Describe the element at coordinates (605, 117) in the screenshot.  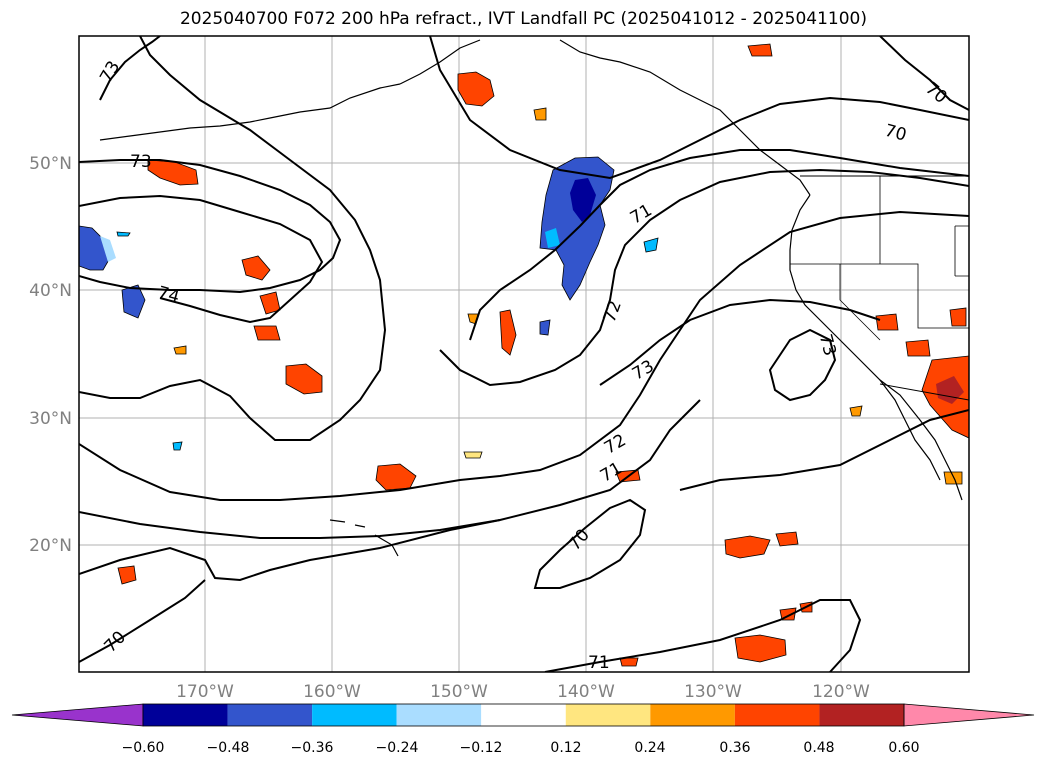
I see `alaska-coast` at that location.